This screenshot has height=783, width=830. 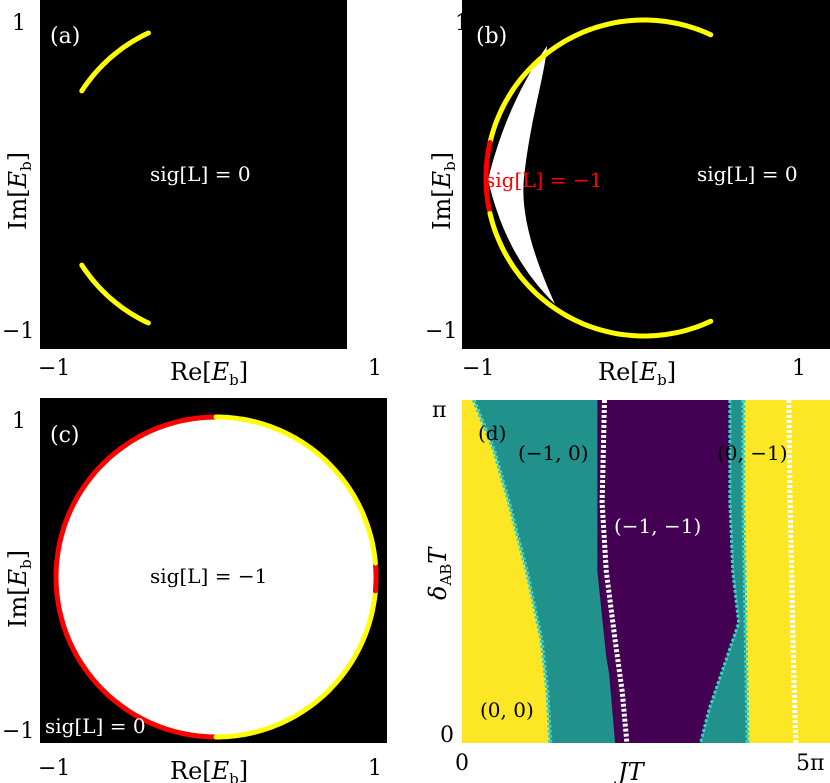 I want to click on panel-a-region-label: sig[L] = 0, so click(x=200, y=174).